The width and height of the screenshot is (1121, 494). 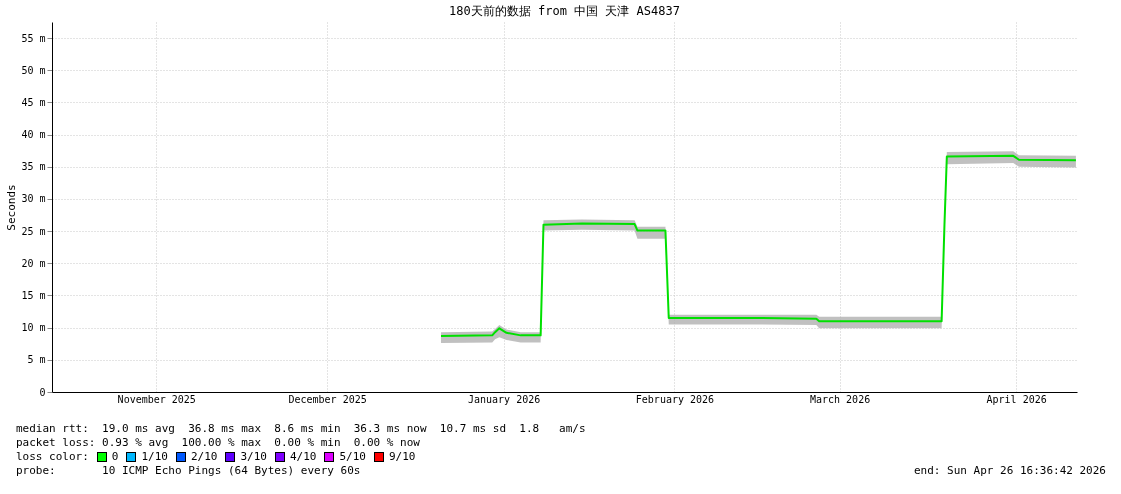 I want to click on text: 9/10, so click(x=402, y=457).